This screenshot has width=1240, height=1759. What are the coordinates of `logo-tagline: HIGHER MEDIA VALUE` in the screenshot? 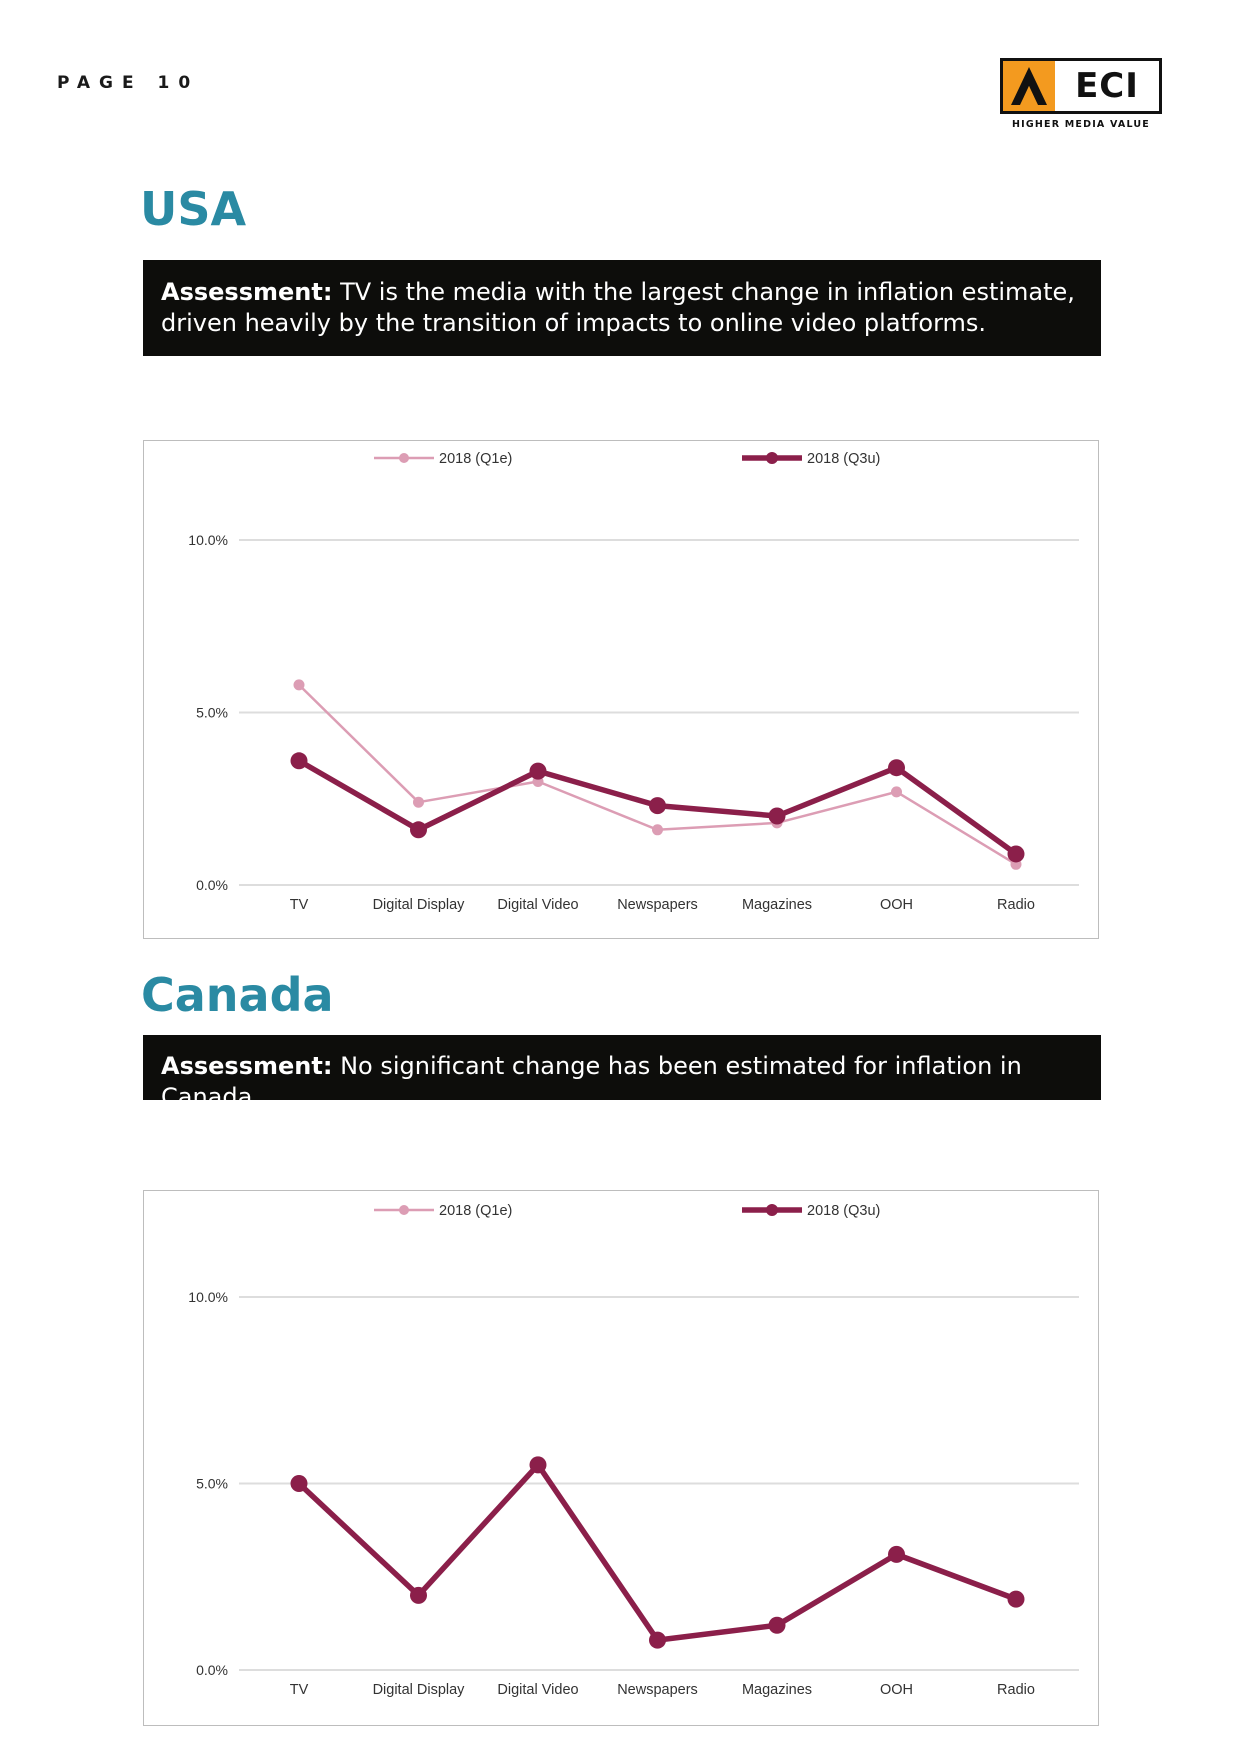 It's located at (1081, 124).